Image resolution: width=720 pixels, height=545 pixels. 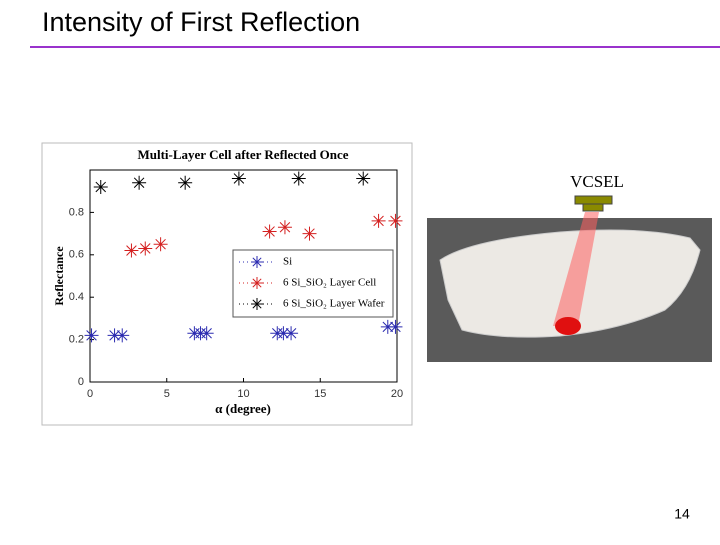 What do you see at coordinates (242, 154) in the screenshot?
I see `chart-title: Multi-Layer Cell after Reflected Once` at bounding box center [242, 154].